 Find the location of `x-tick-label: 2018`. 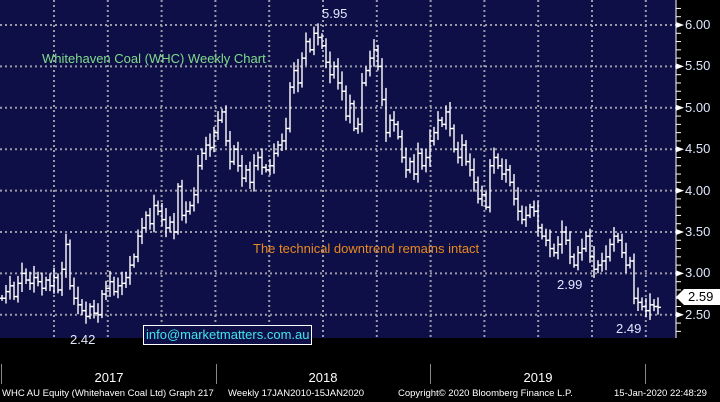

x-tick-label: 2018 is located at coordinates (323, 377).